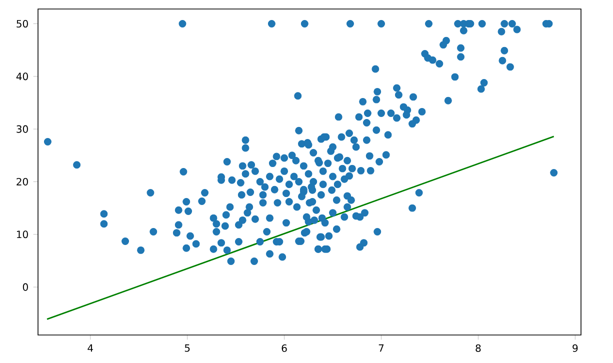 This screenshot has width=613, height=363. I want to click on x-tick-label: 5, so click(187, 348).